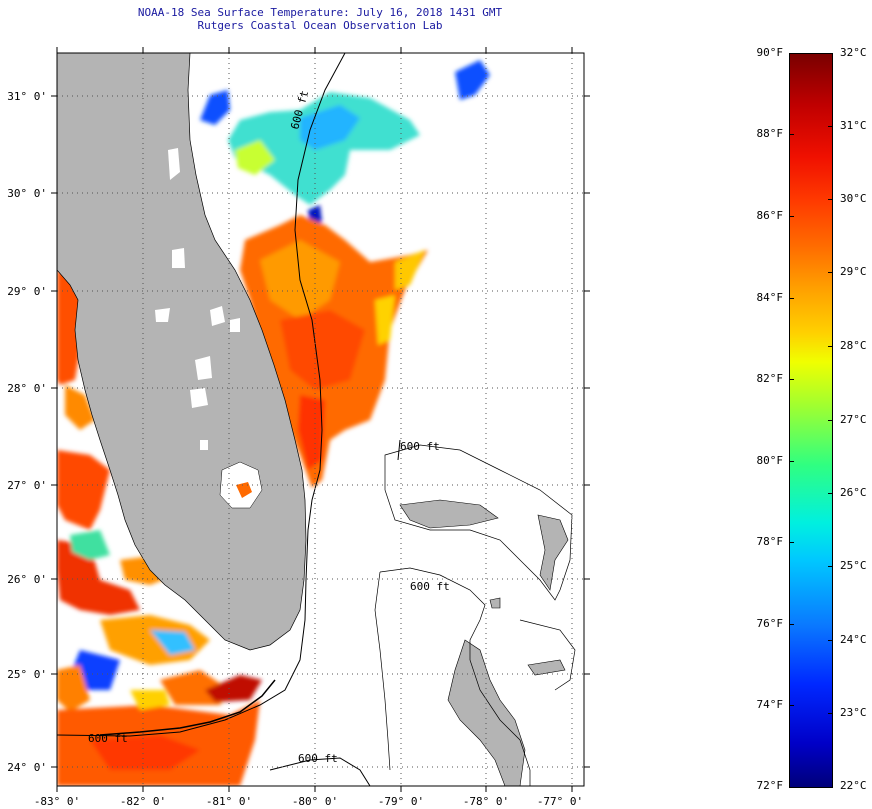 This screenshot has width=872, height=809. I want to click on celsius-label: 23°C, so click(853, 712).